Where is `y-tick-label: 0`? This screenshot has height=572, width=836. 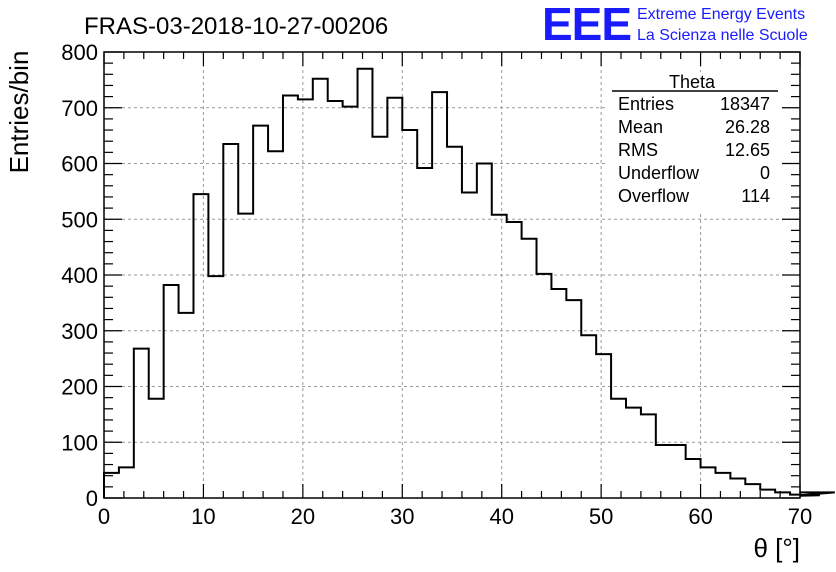
y-tick-label: 0 is located at coordinates (92, 498).